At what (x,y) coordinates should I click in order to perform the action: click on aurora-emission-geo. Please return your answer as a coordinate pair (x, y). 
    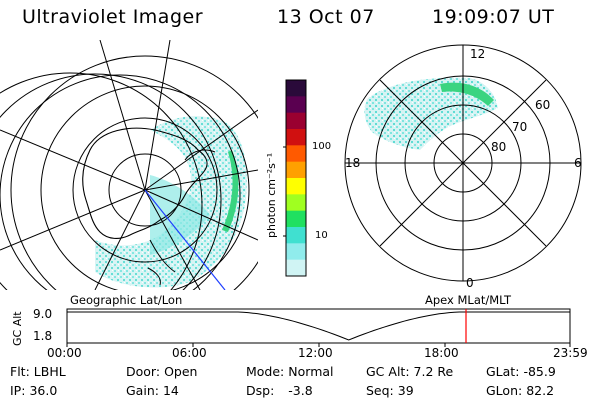
    Looking at the image, I should click on (171, 202).